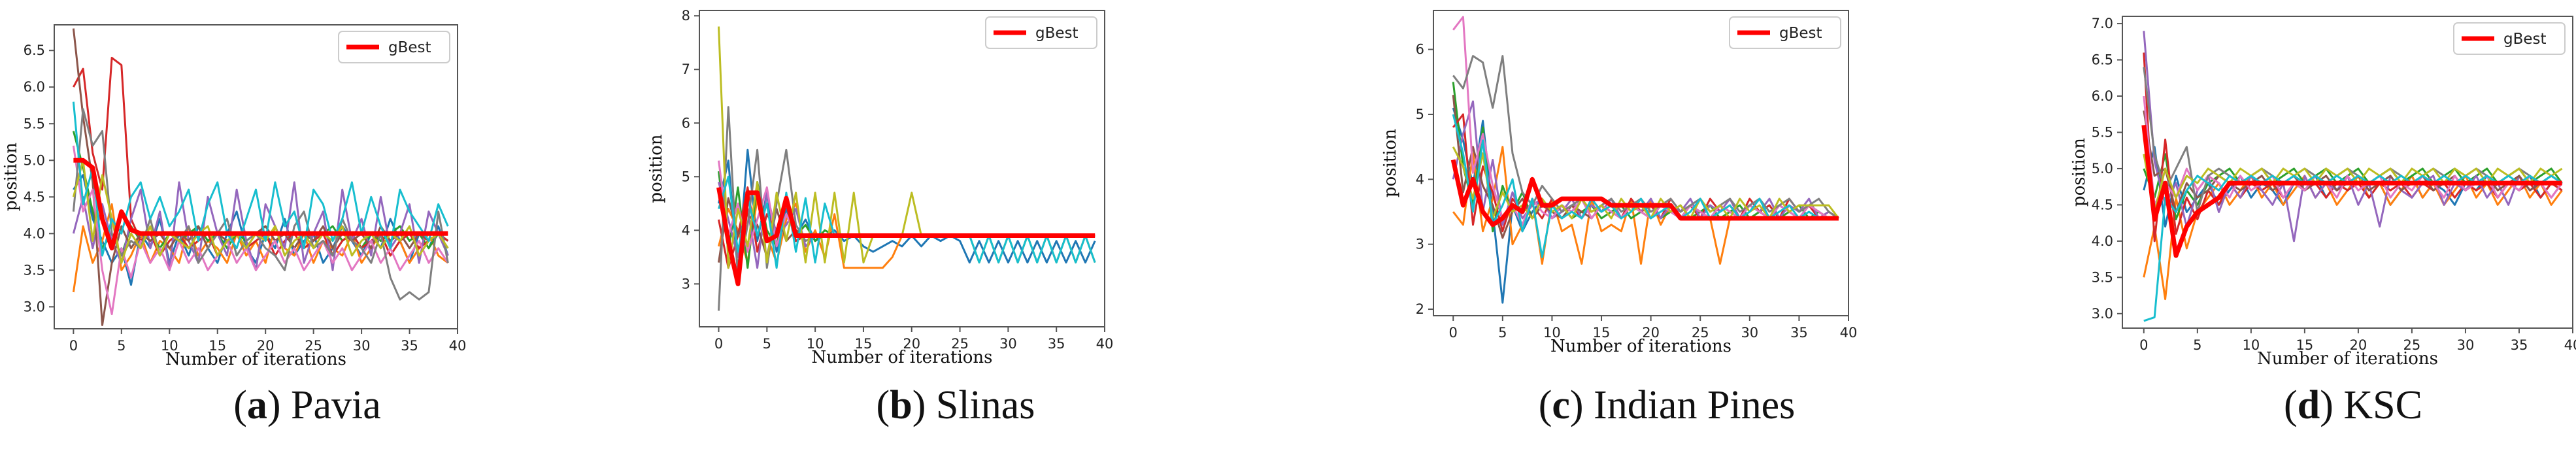 The height and width of the screenshot is (451, 2576). What do you see at coordinates (1552, 333) in the screenshot?
I see `x-tick-label: 10` at bounding box center [1552, 333].